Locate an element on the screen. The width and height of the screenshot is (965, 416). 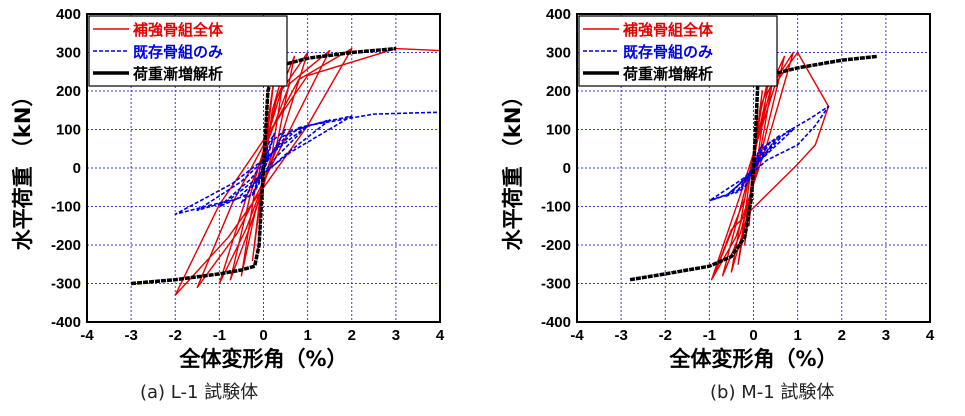
chart-caption-a: (a) L-1 試験体 is located at coordinates (199, 392).